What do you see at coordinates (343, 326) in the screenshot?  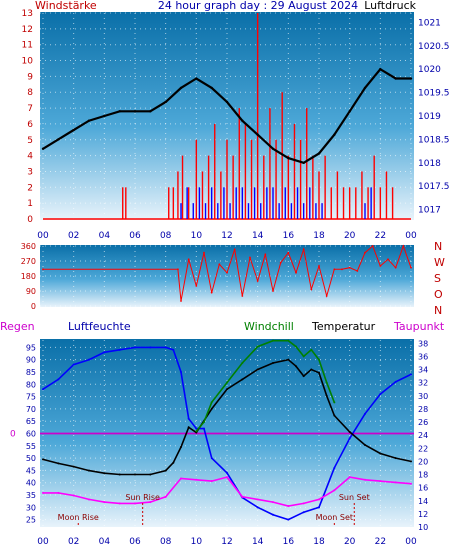 I see `legend-temperature: Temperatur` at bounding box center [343, 326].